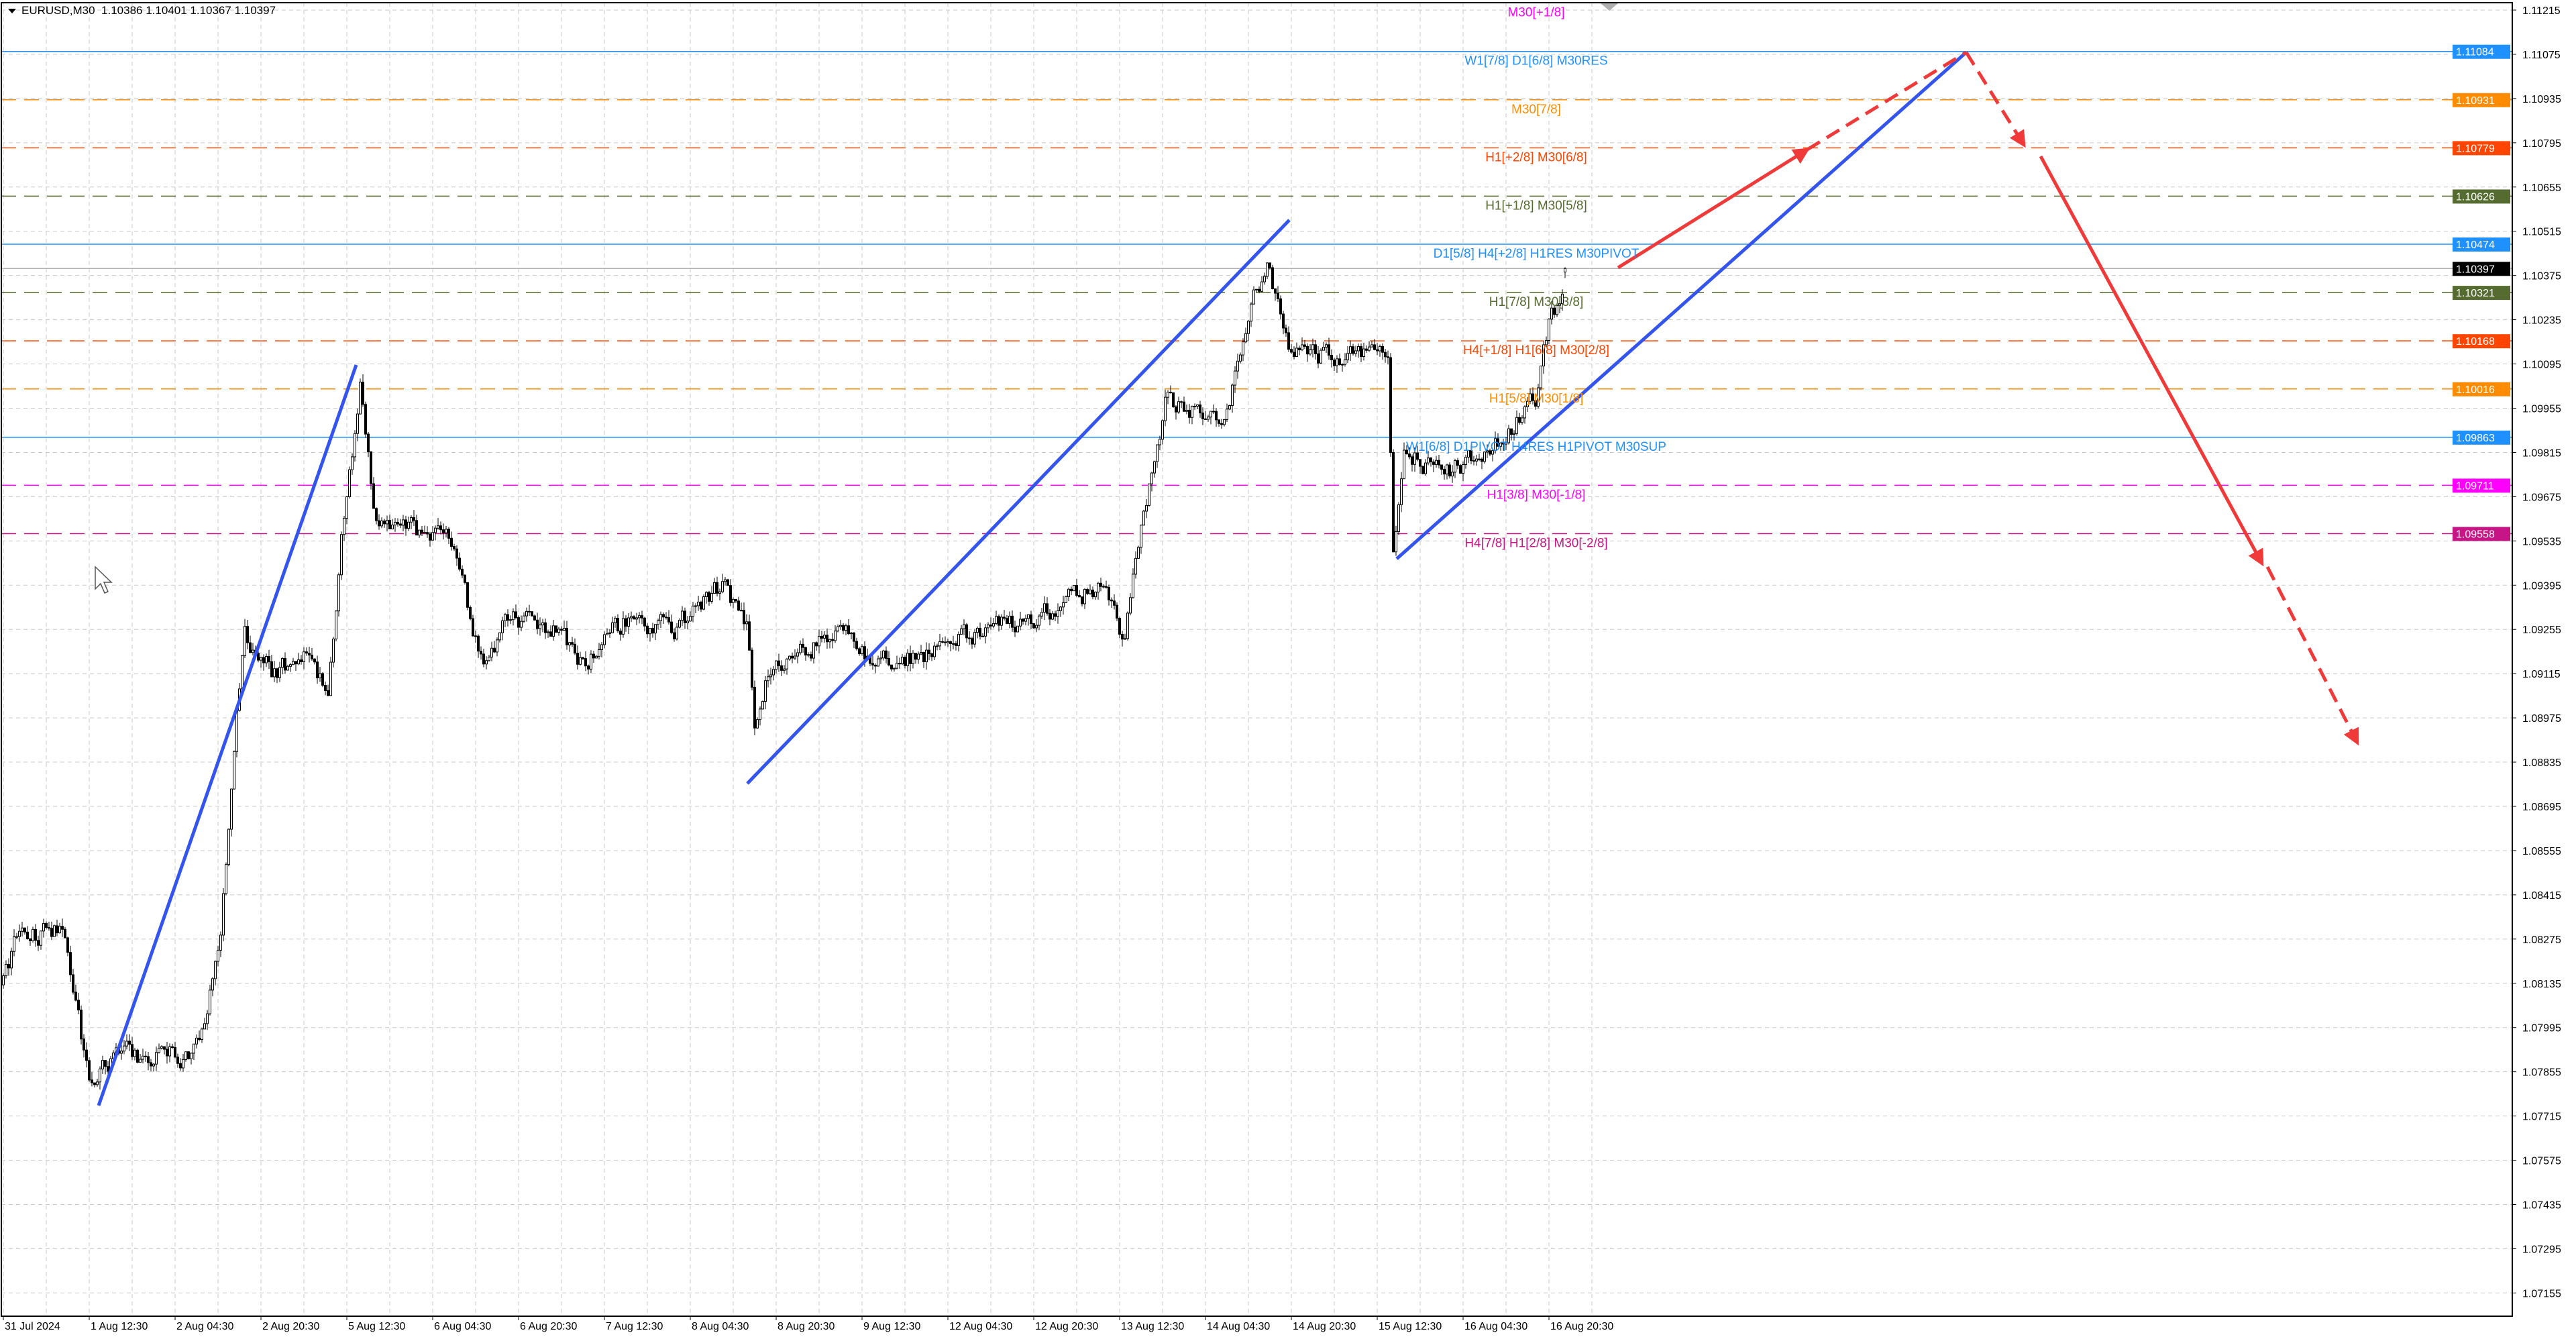 Image resolution: width=2576 pixels, height=1339 pixels. I want to click on forecast-arrow-down, so click(2151, 361).